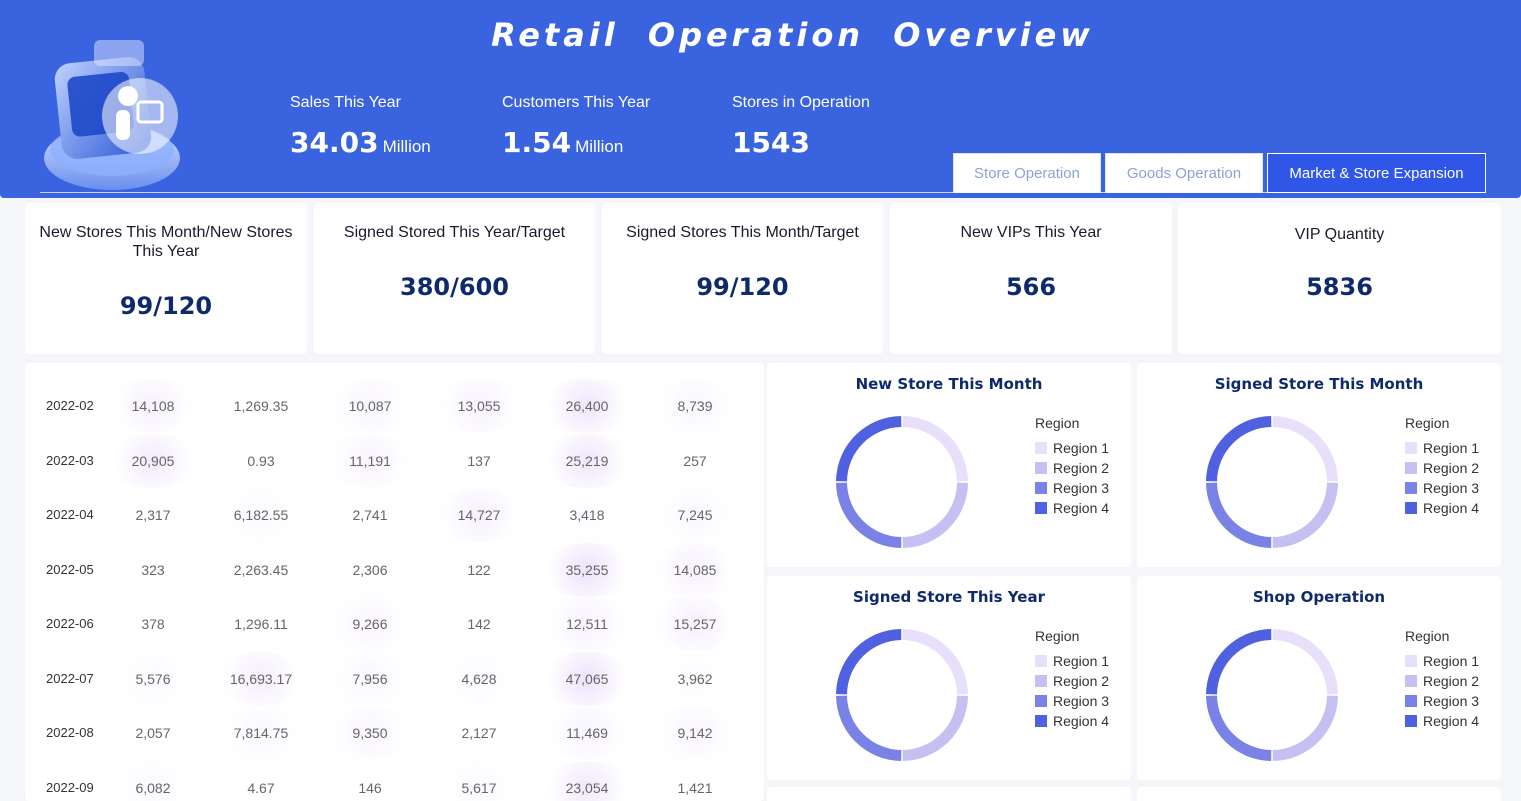 The image size is (1521, 801). What do you see at coordinates (153, 515) in the screenshot?
I see `table-cell: 2,317` at bounding box center [153, 515].